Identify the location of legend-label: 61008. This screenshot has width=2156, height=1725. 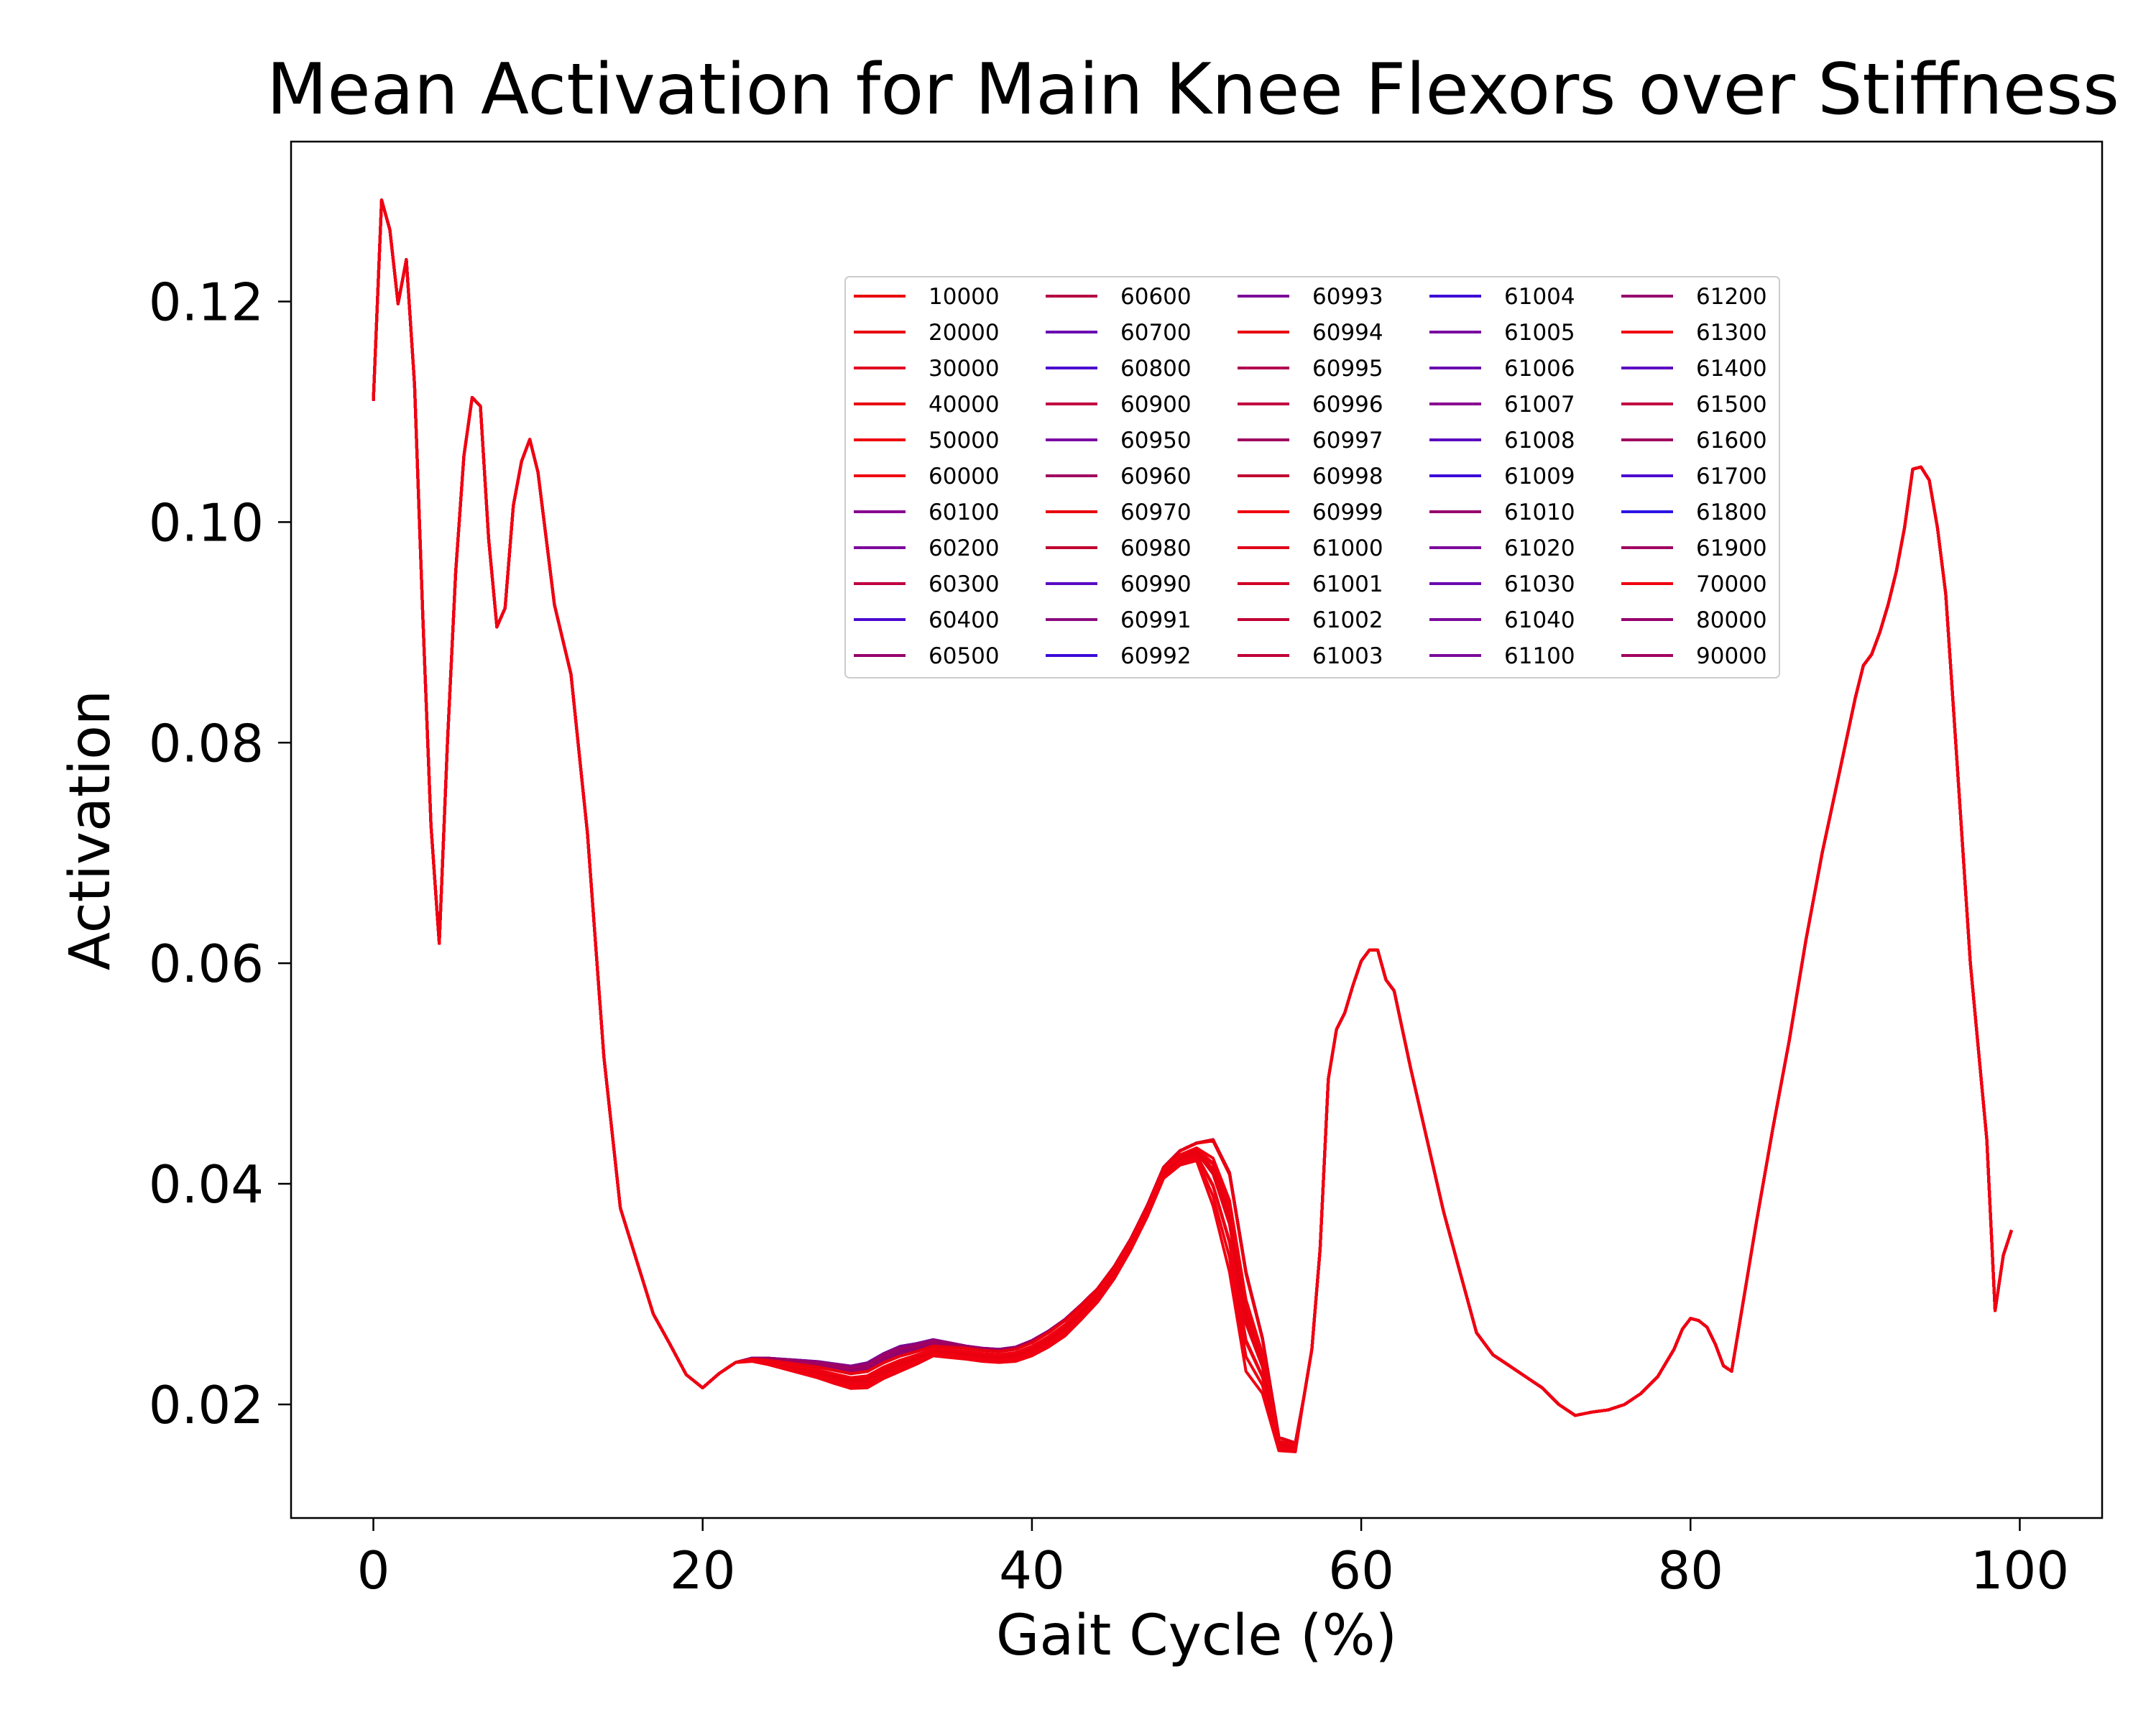
(1539, 441).